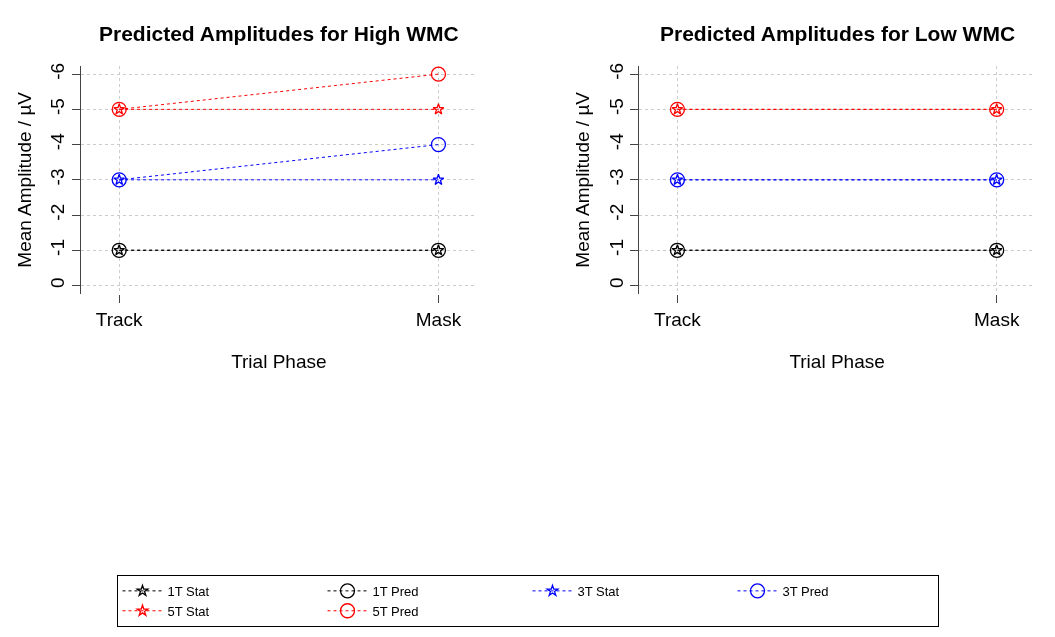 This screenshot has width=1055, height=637. I want to click on legend-label: 1T Pred, so click(395, 591).